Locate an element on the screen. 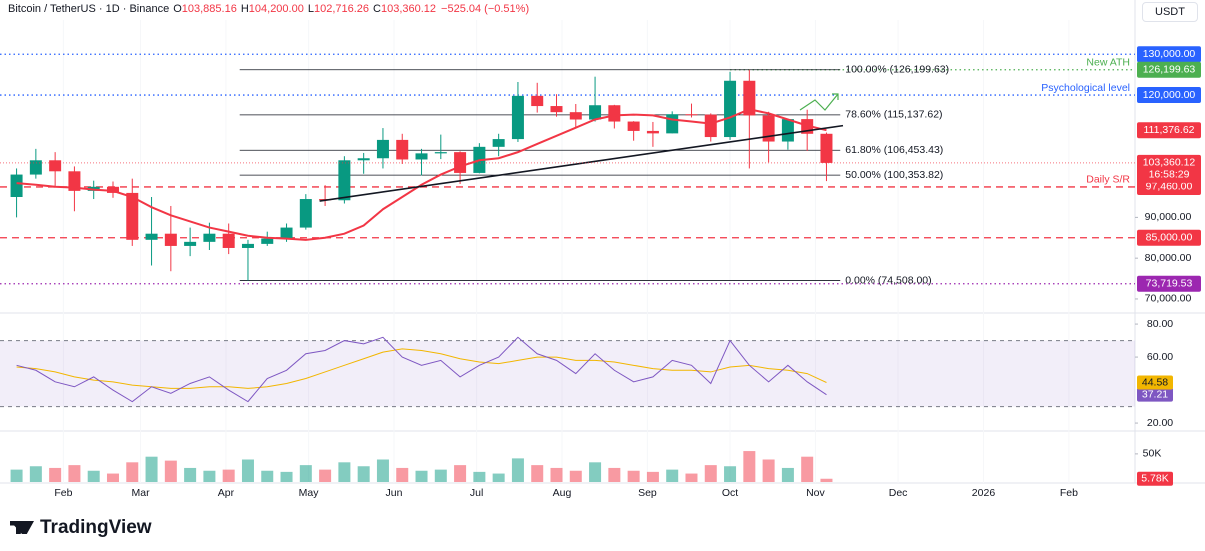 This screenshot has width=1205, height=551. y-tick-label: 80,000.00 is located at coordinates (1168, 258).